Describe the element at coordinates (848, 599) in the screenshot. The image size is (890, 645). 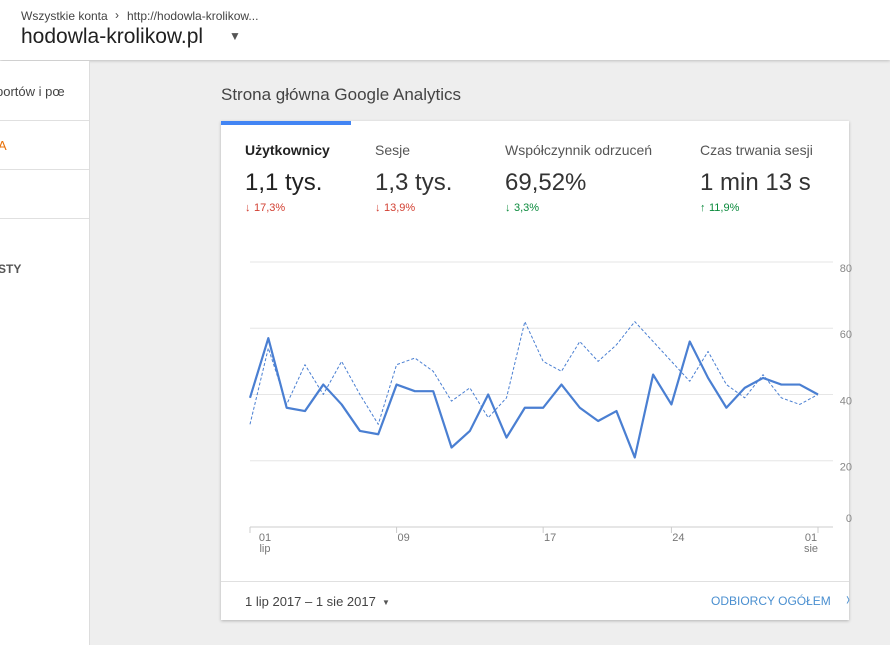
I see `chevron-icon: ›` at that location.